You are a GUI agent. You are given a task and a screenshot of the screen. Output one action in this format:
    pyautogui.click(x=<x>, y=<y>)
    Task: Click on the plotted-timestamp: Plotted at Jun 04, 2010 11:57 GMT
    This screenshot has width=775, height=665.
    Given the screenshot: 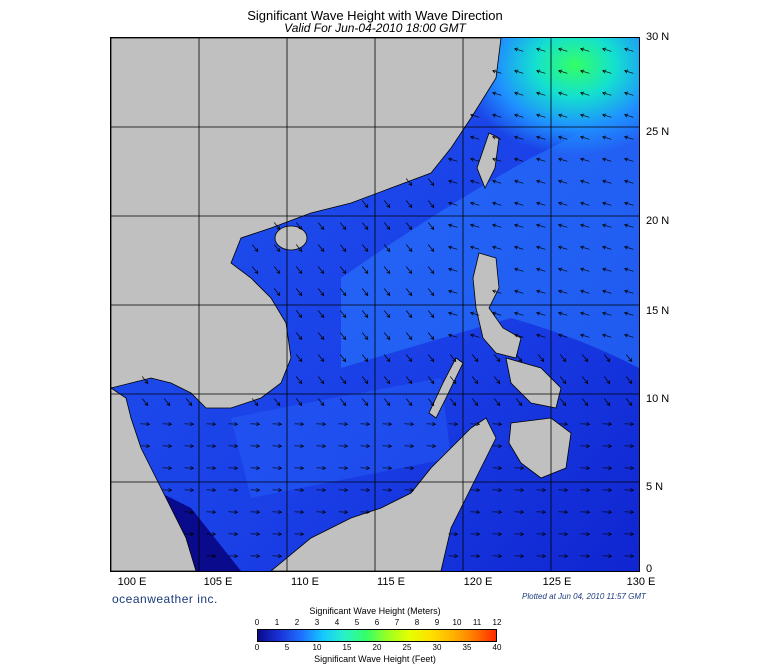 What is the action you would take?
    pyautogui.click(x=584, y=596)
    